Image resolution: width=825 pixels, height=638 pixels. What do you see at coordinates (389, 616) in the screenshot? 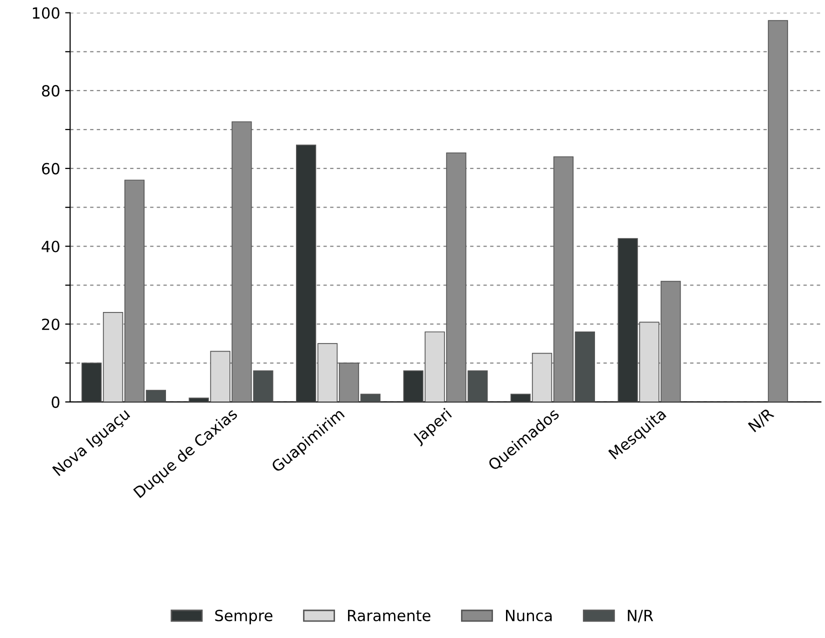
I see `legend-label: Raramente` at bounding box center [389, 616].